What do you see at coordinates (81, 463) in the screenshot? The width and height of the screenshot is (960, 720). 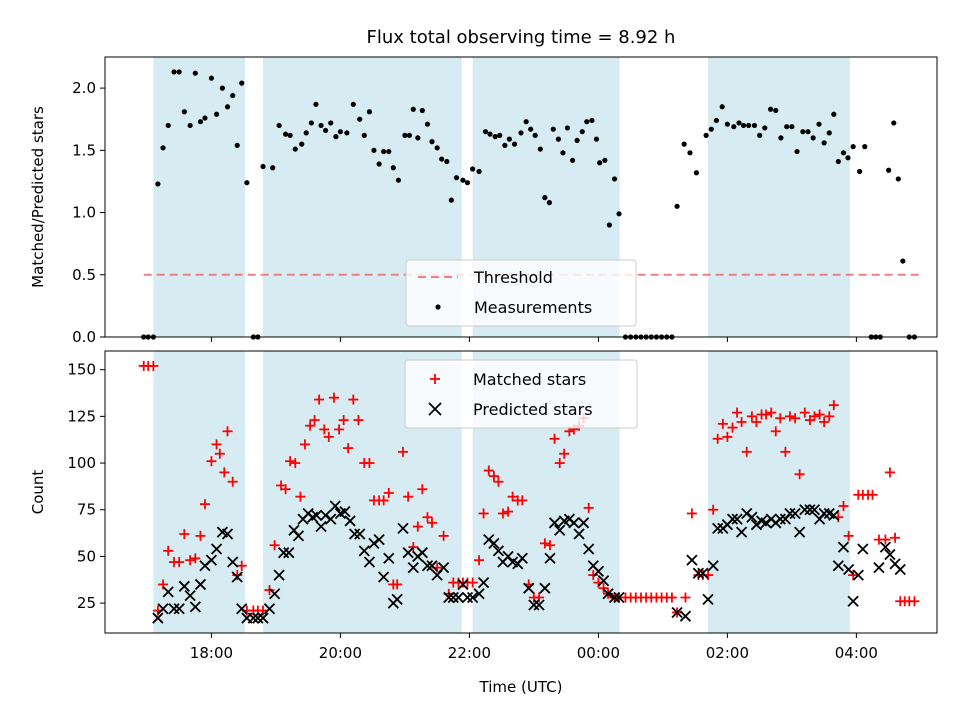 I see `y-tick-label: 100` at bounding box center [81, 463].